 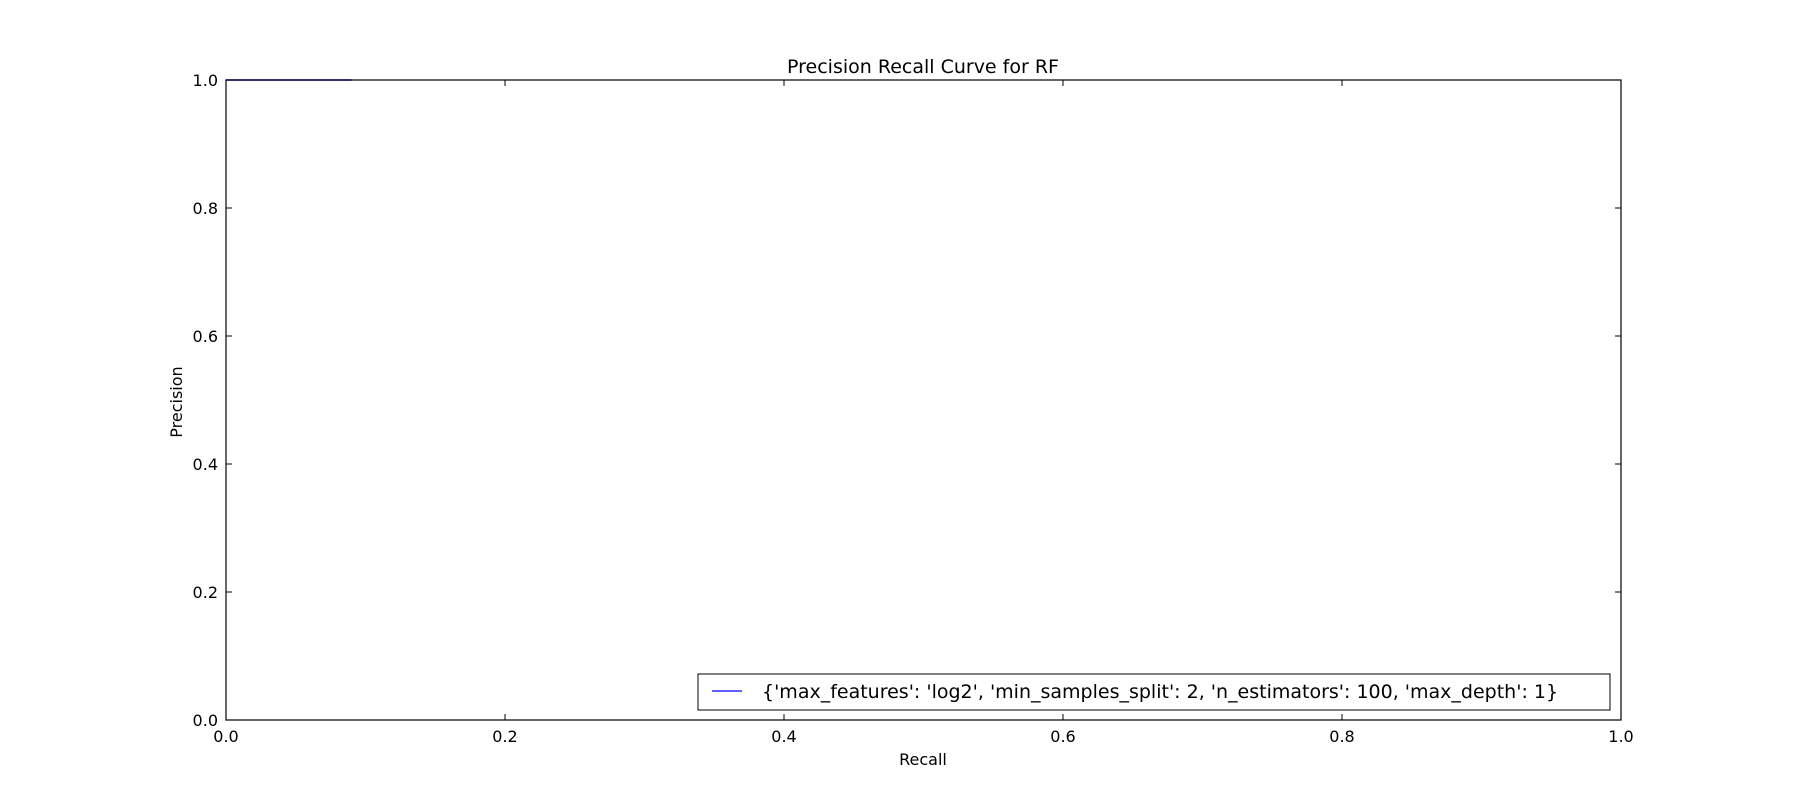 What do you see at coordinates (225, 736) in the screenshot?
I see `x-tick-label: 0.0` at bounding box center [225, 736].